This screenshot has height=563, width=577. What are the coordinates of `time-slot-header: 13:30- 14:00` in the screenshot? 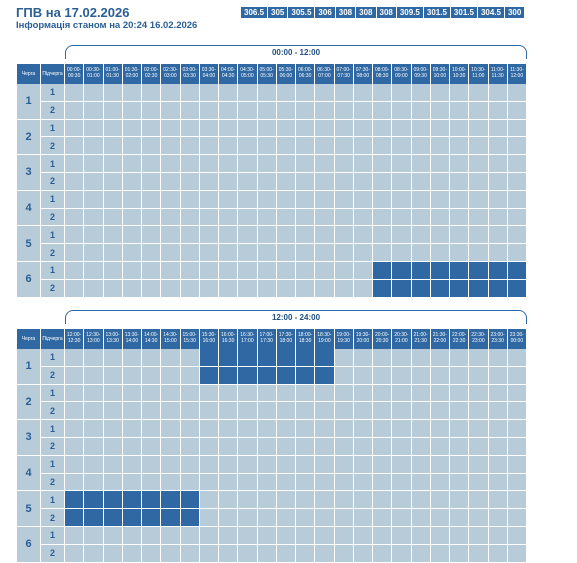 It's located at (132, 339).